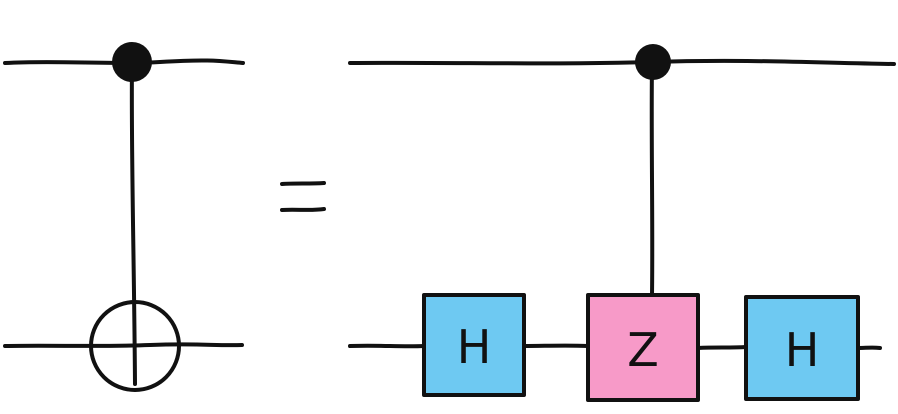 The width and height of the screenshot is (898, 414). What do you see at coordinates (652, 179) in the screenshot?
I see `right-control-line` at bounding box center [652, 179].